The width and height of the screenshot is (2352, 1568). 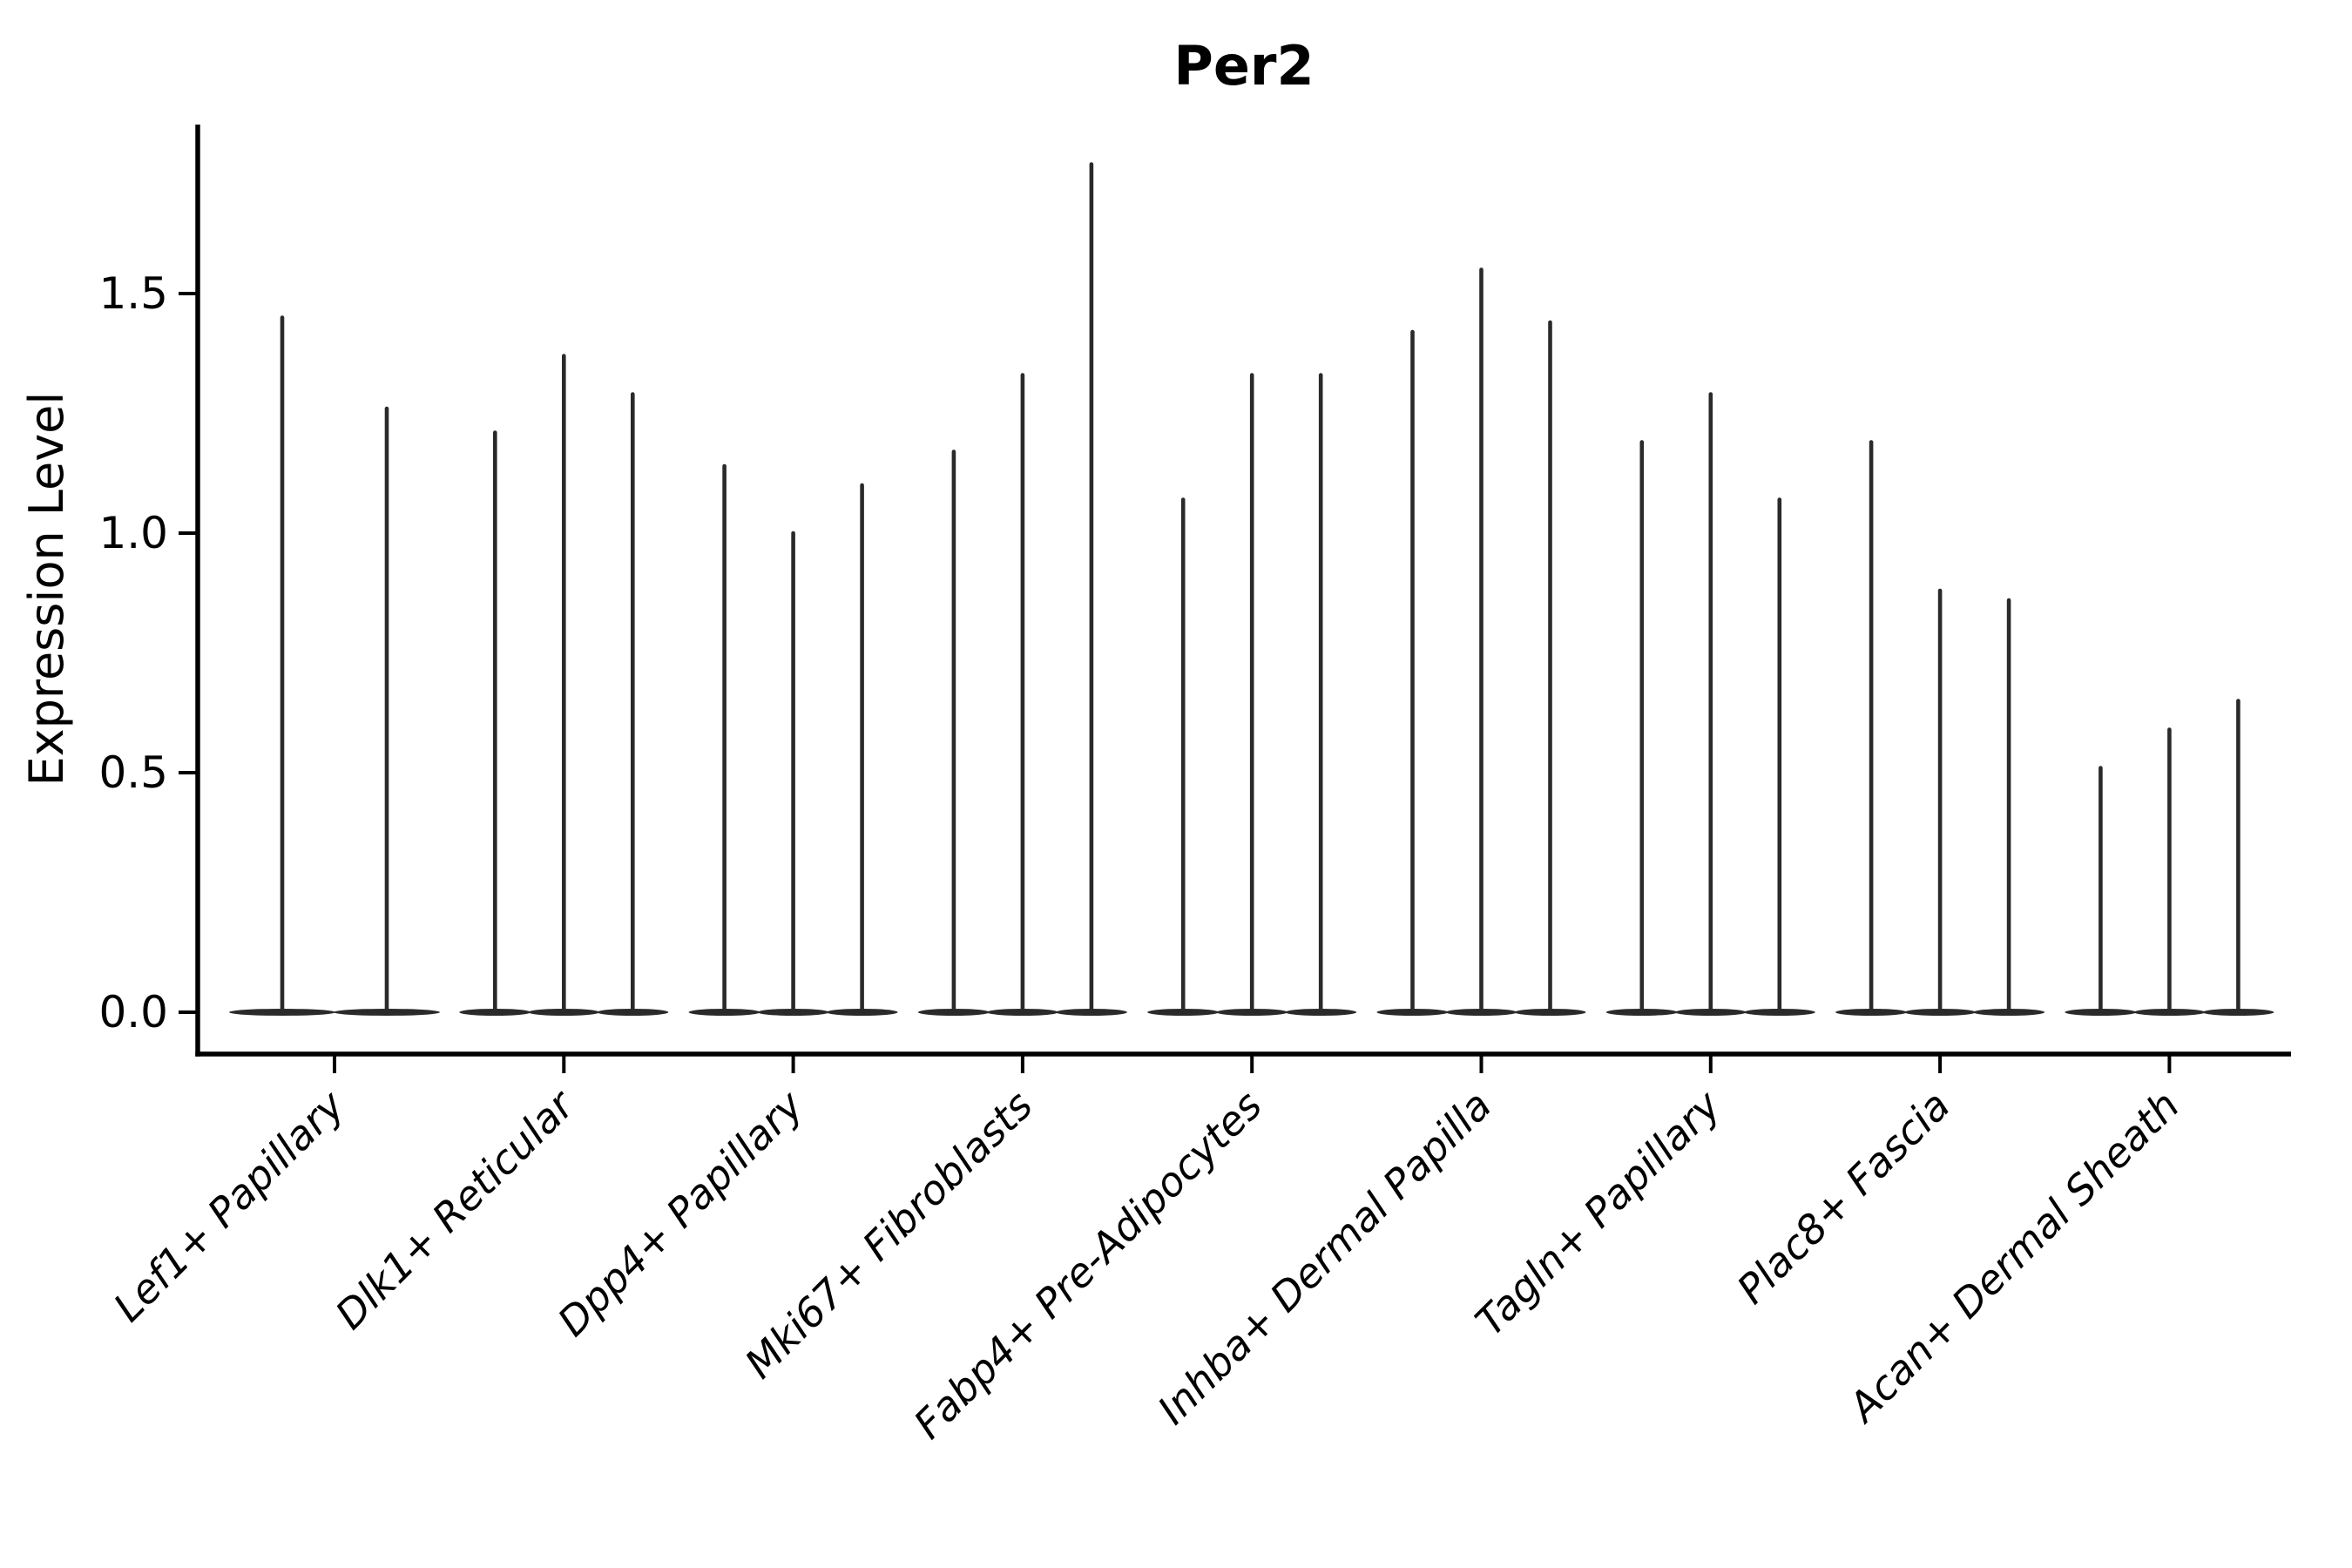 I want to click on y-tick-label: 0.0, so click(x=133, y=1012).